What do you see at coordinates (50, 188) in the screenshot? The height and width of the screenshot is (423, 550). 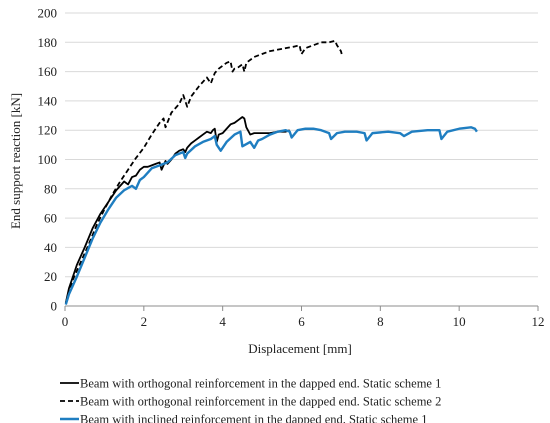 I see `y-tick-label: 80` at bounding box center [50, 188].